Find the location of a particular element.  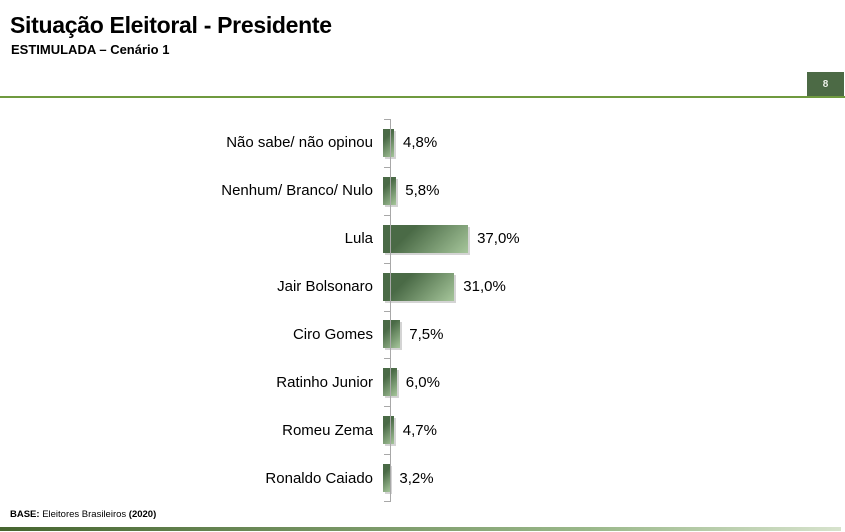

base-note: BASE: Eleitores Brasileiros (2020) is located at coordinates (83, 514).